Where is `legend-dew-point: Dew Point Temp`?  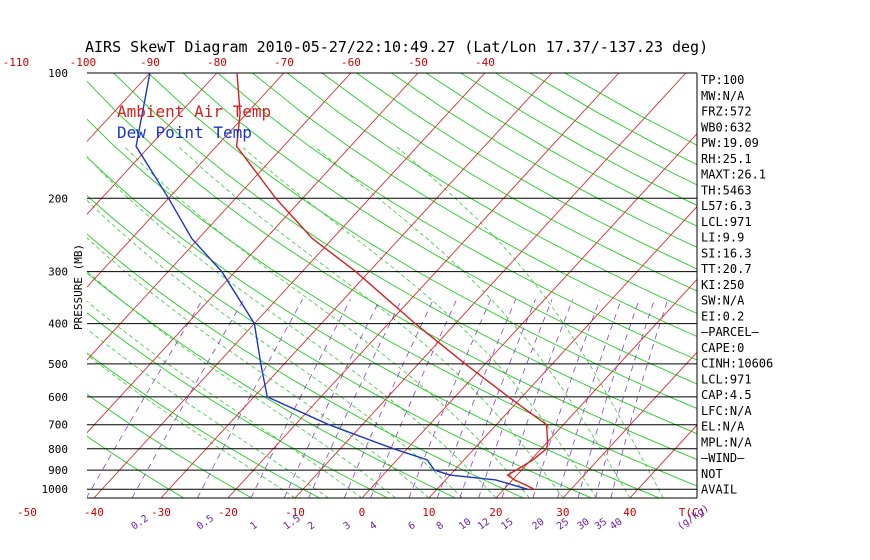
legend-dew-point: Dew Point Temp is located at coordinates (184, 132).